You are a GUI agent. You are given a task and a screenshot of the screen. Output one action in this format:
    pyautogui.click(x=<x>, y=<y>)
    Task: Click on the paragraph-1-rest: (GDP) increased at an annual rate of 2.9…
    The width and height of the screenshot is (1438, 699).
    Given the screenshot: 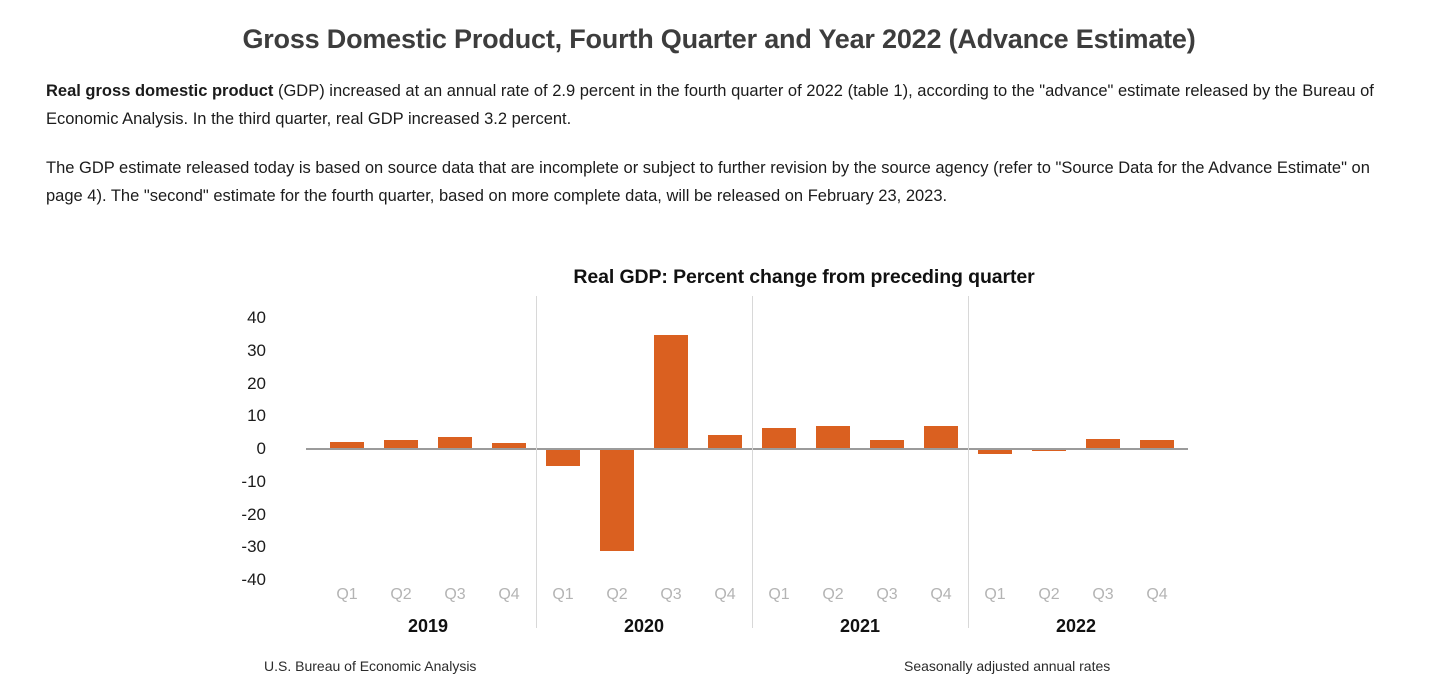 What is the action you would take?
    pyautogui.click(x=710, y=105)
    